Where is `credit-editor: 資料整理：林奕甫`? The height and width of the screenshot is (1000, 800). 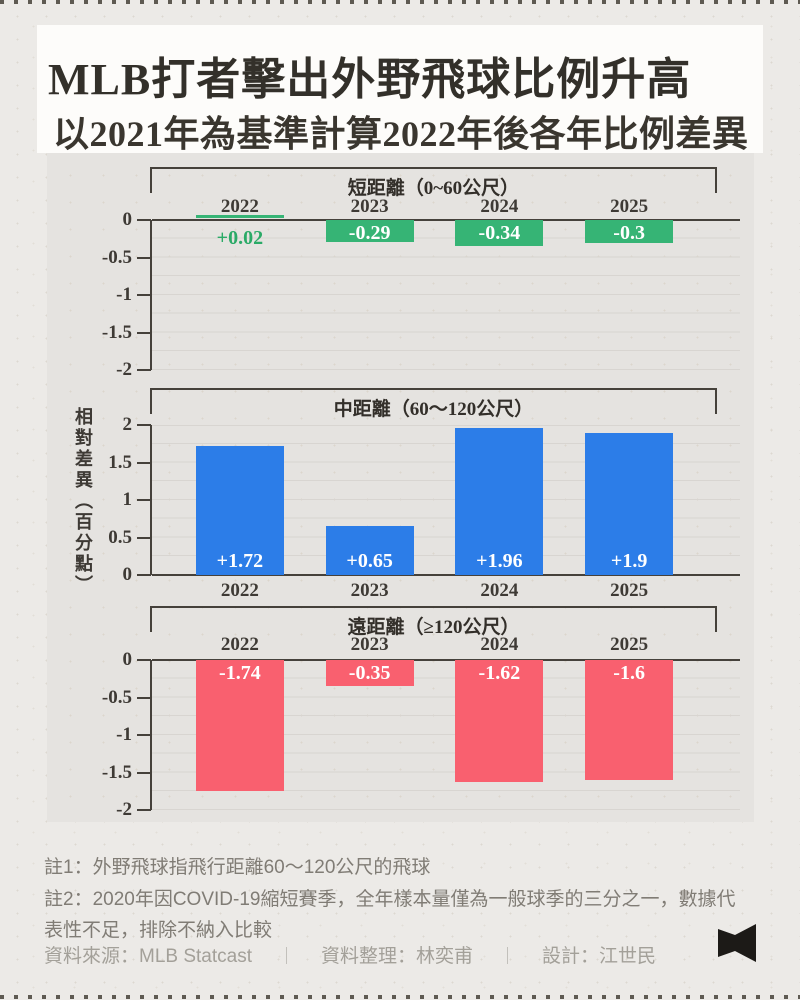
credit-editor: 資料整理：林奕甫 is located at coordinates (397, 956).